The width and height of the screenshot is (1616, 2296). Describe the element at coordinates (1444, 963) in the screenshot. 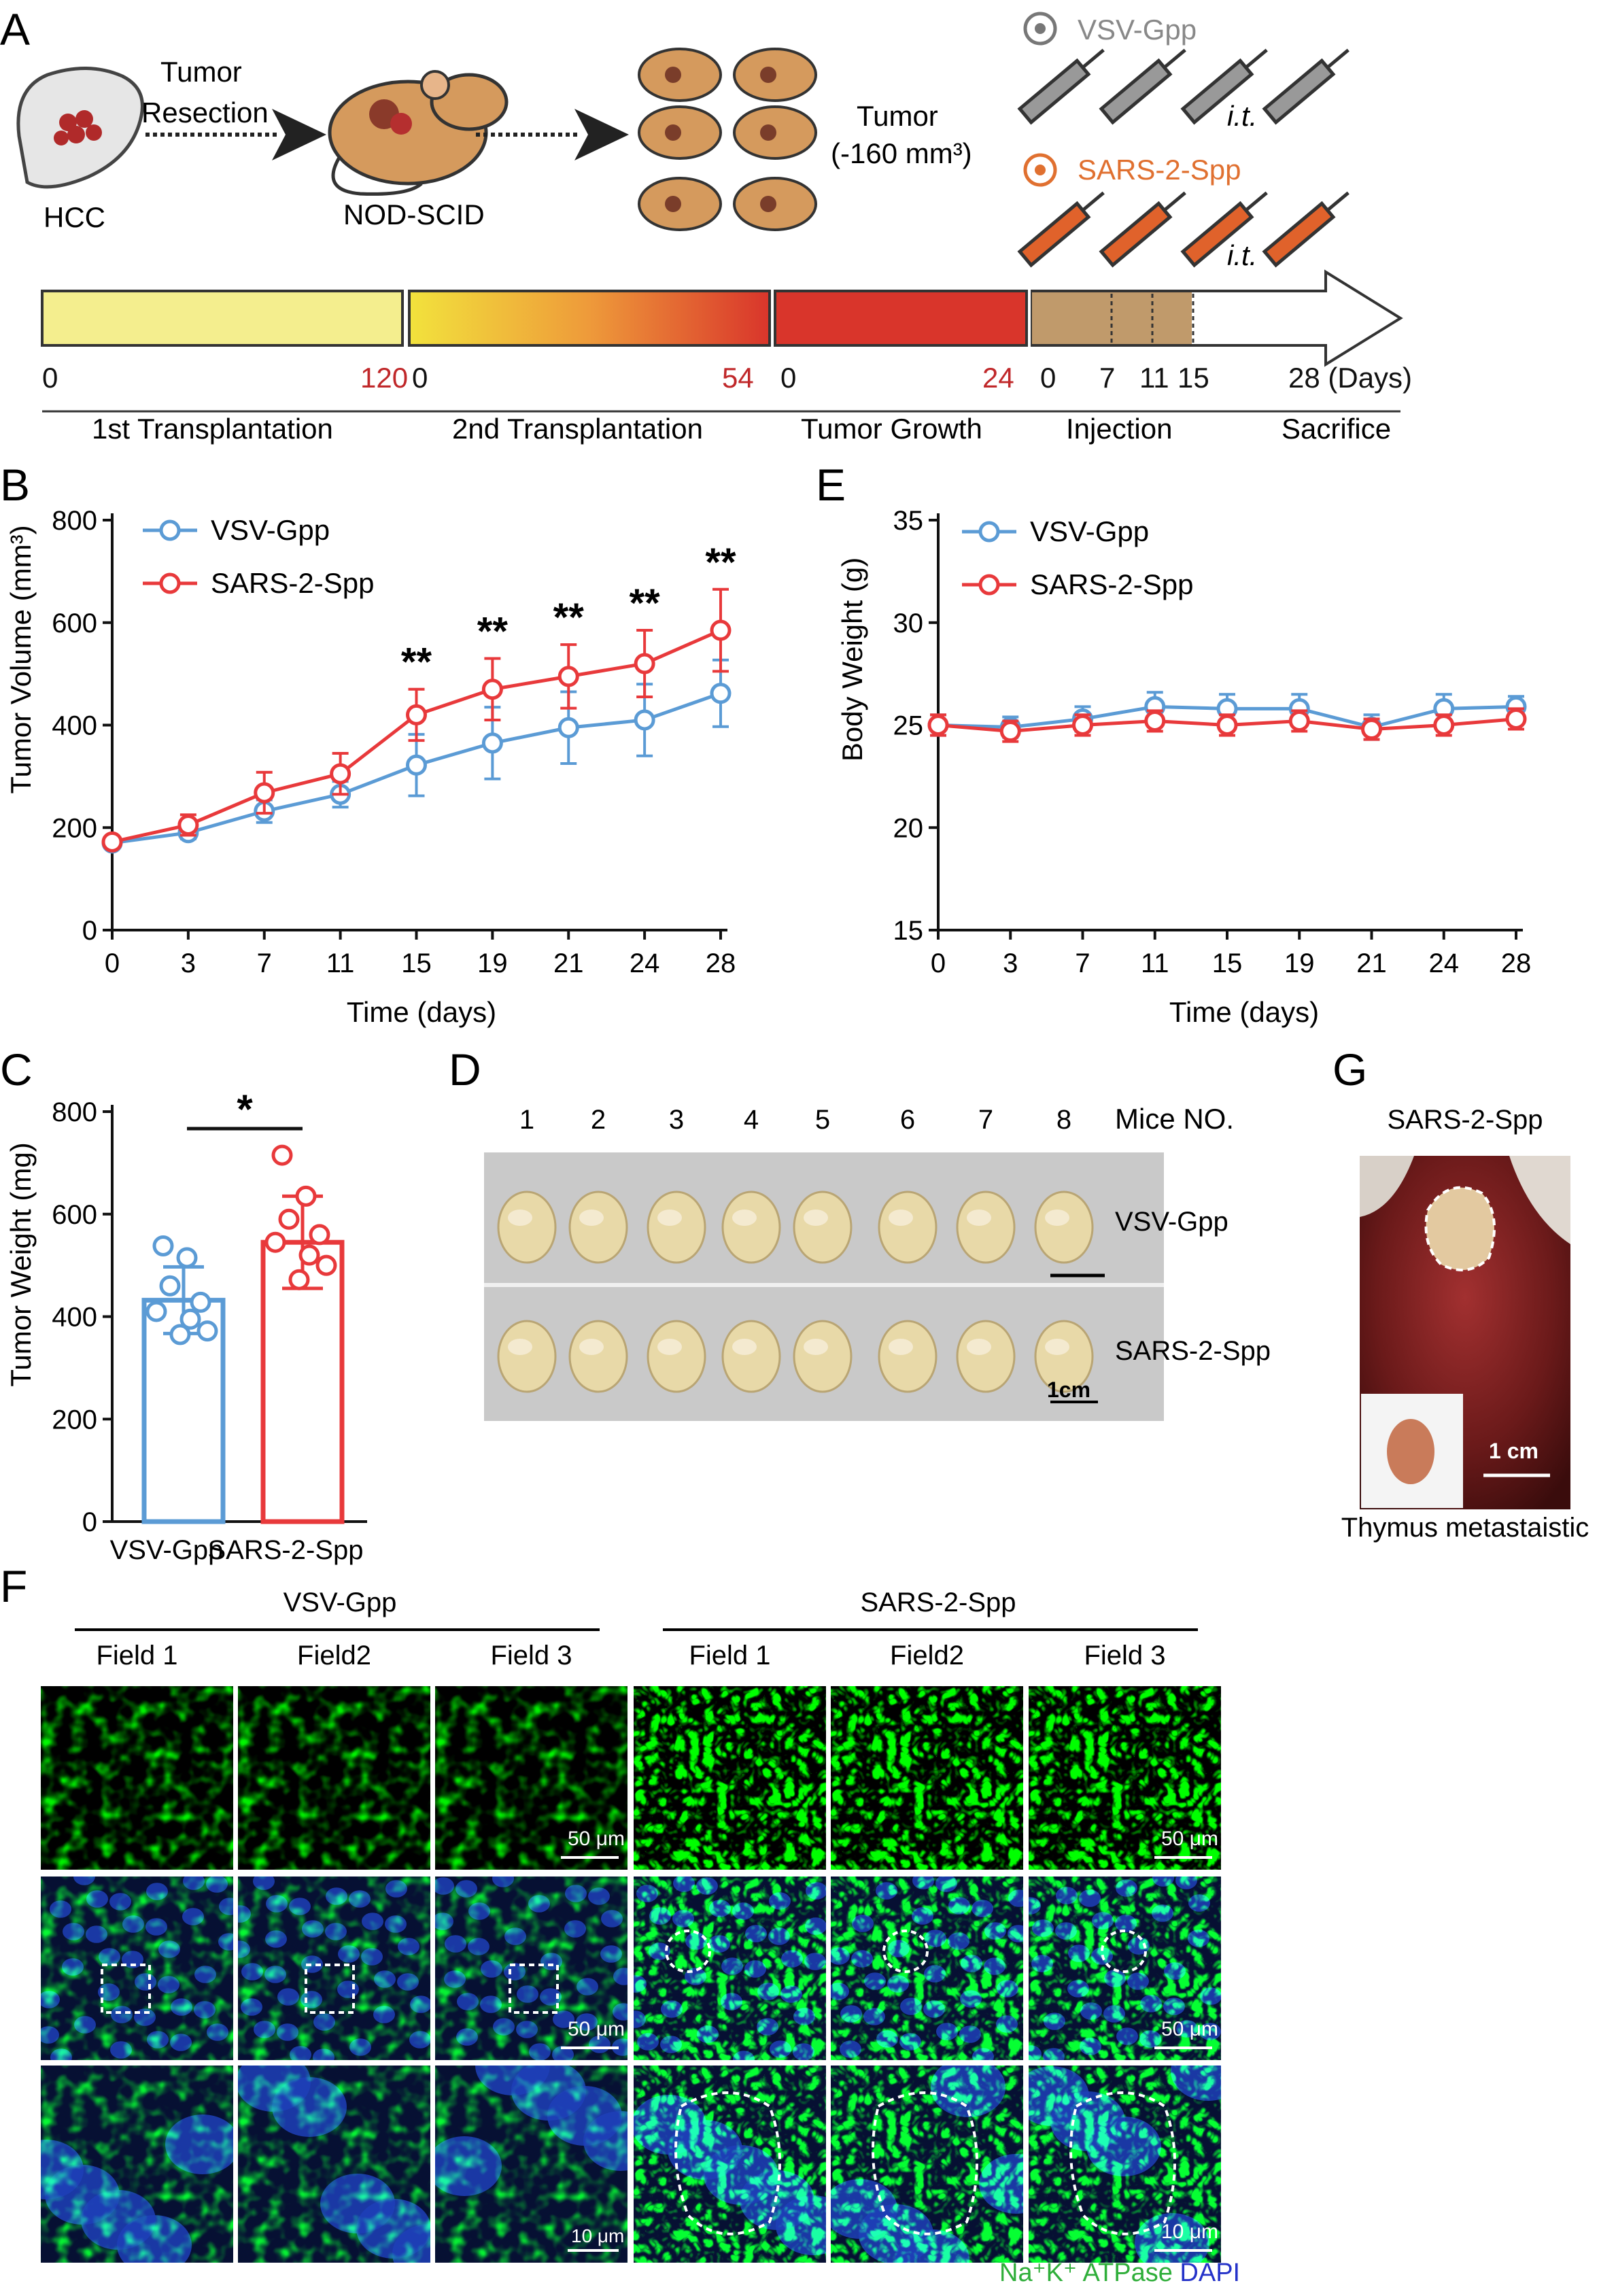

I see `chart-e-xtick-label: 24` at that location.